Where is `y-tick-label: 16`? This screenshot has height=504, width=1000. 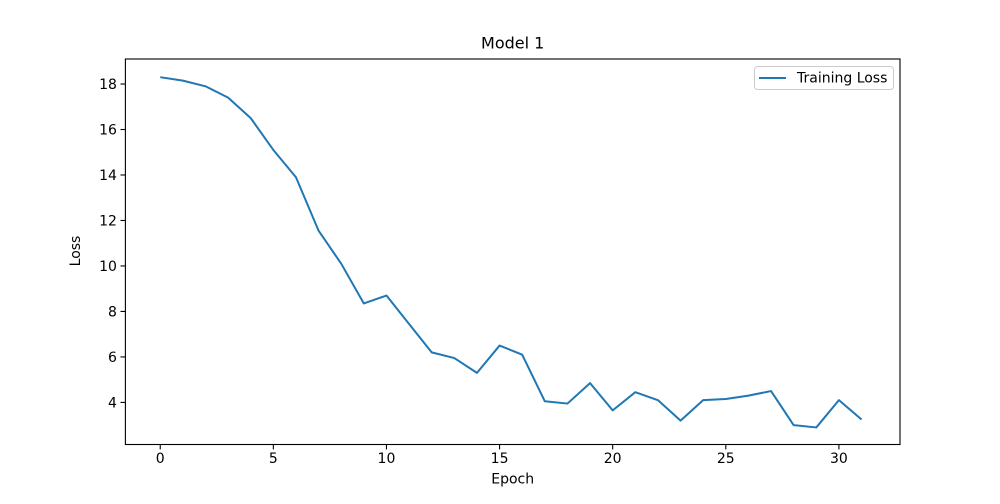 y-tick-label: 16 is located at coordinates (108, 131).